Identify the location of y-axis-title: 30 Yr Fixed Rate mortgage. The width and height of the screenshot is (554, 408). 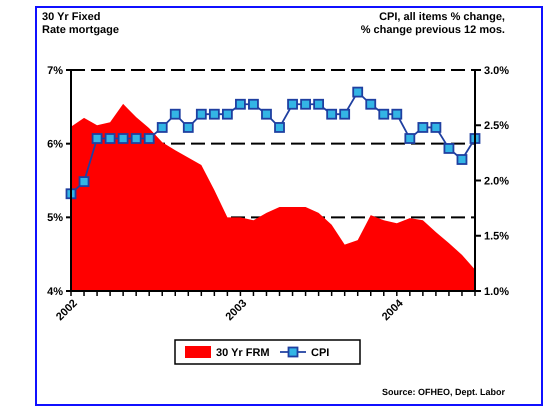
(81, 23).